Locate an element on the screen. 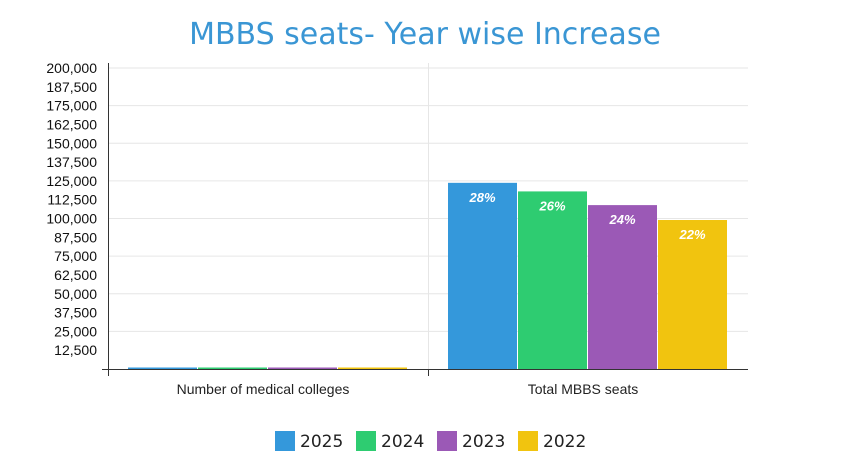  legend: 2025 2024 2023 2022 is located at coordinates (430, 441).